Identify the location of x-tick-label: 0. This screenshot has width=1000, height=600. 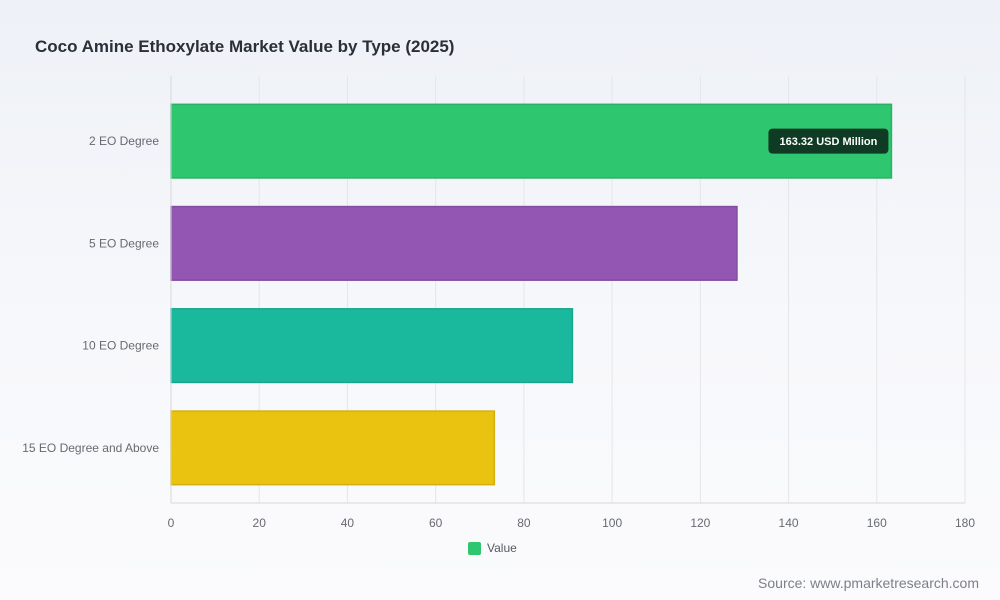
(171, 523).